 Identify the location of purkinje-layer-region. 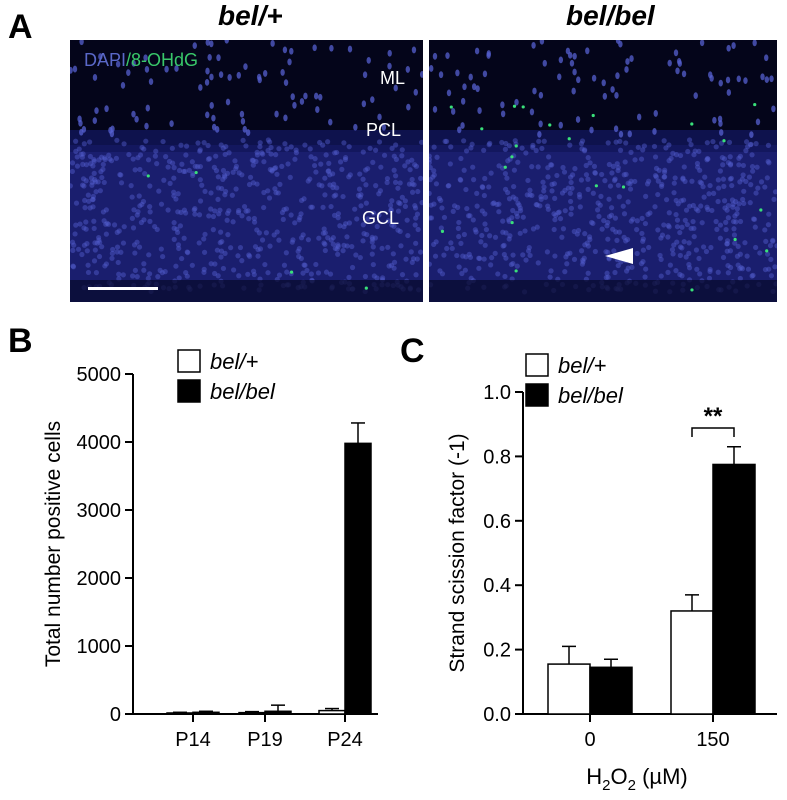
(246, 141).